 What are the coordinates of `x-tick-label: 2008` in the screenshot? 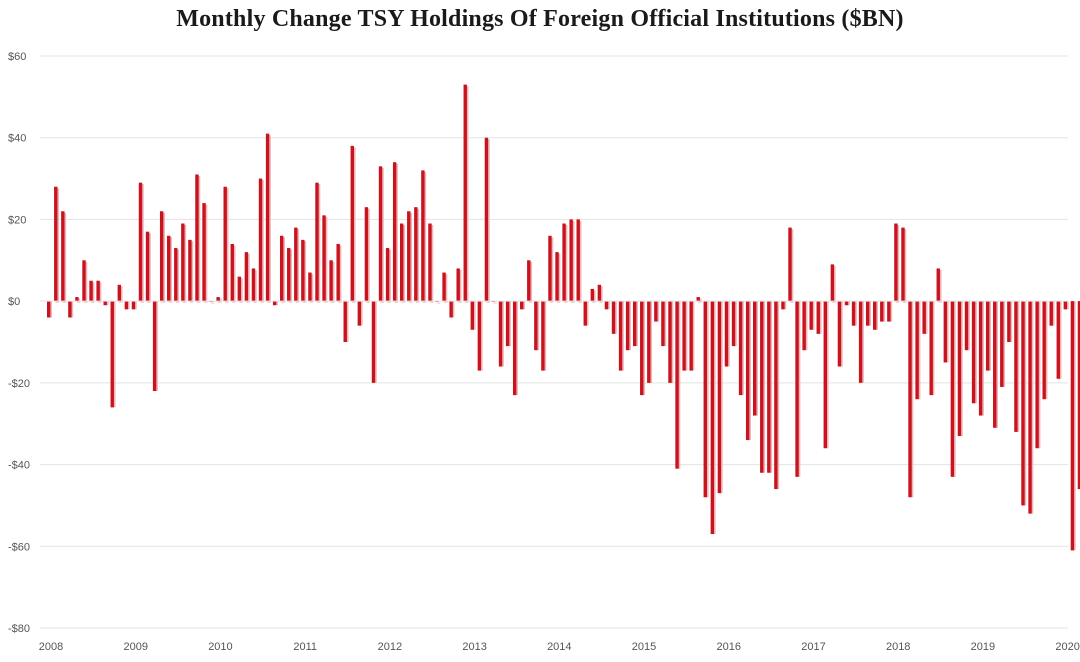 It's located at (51, 647).